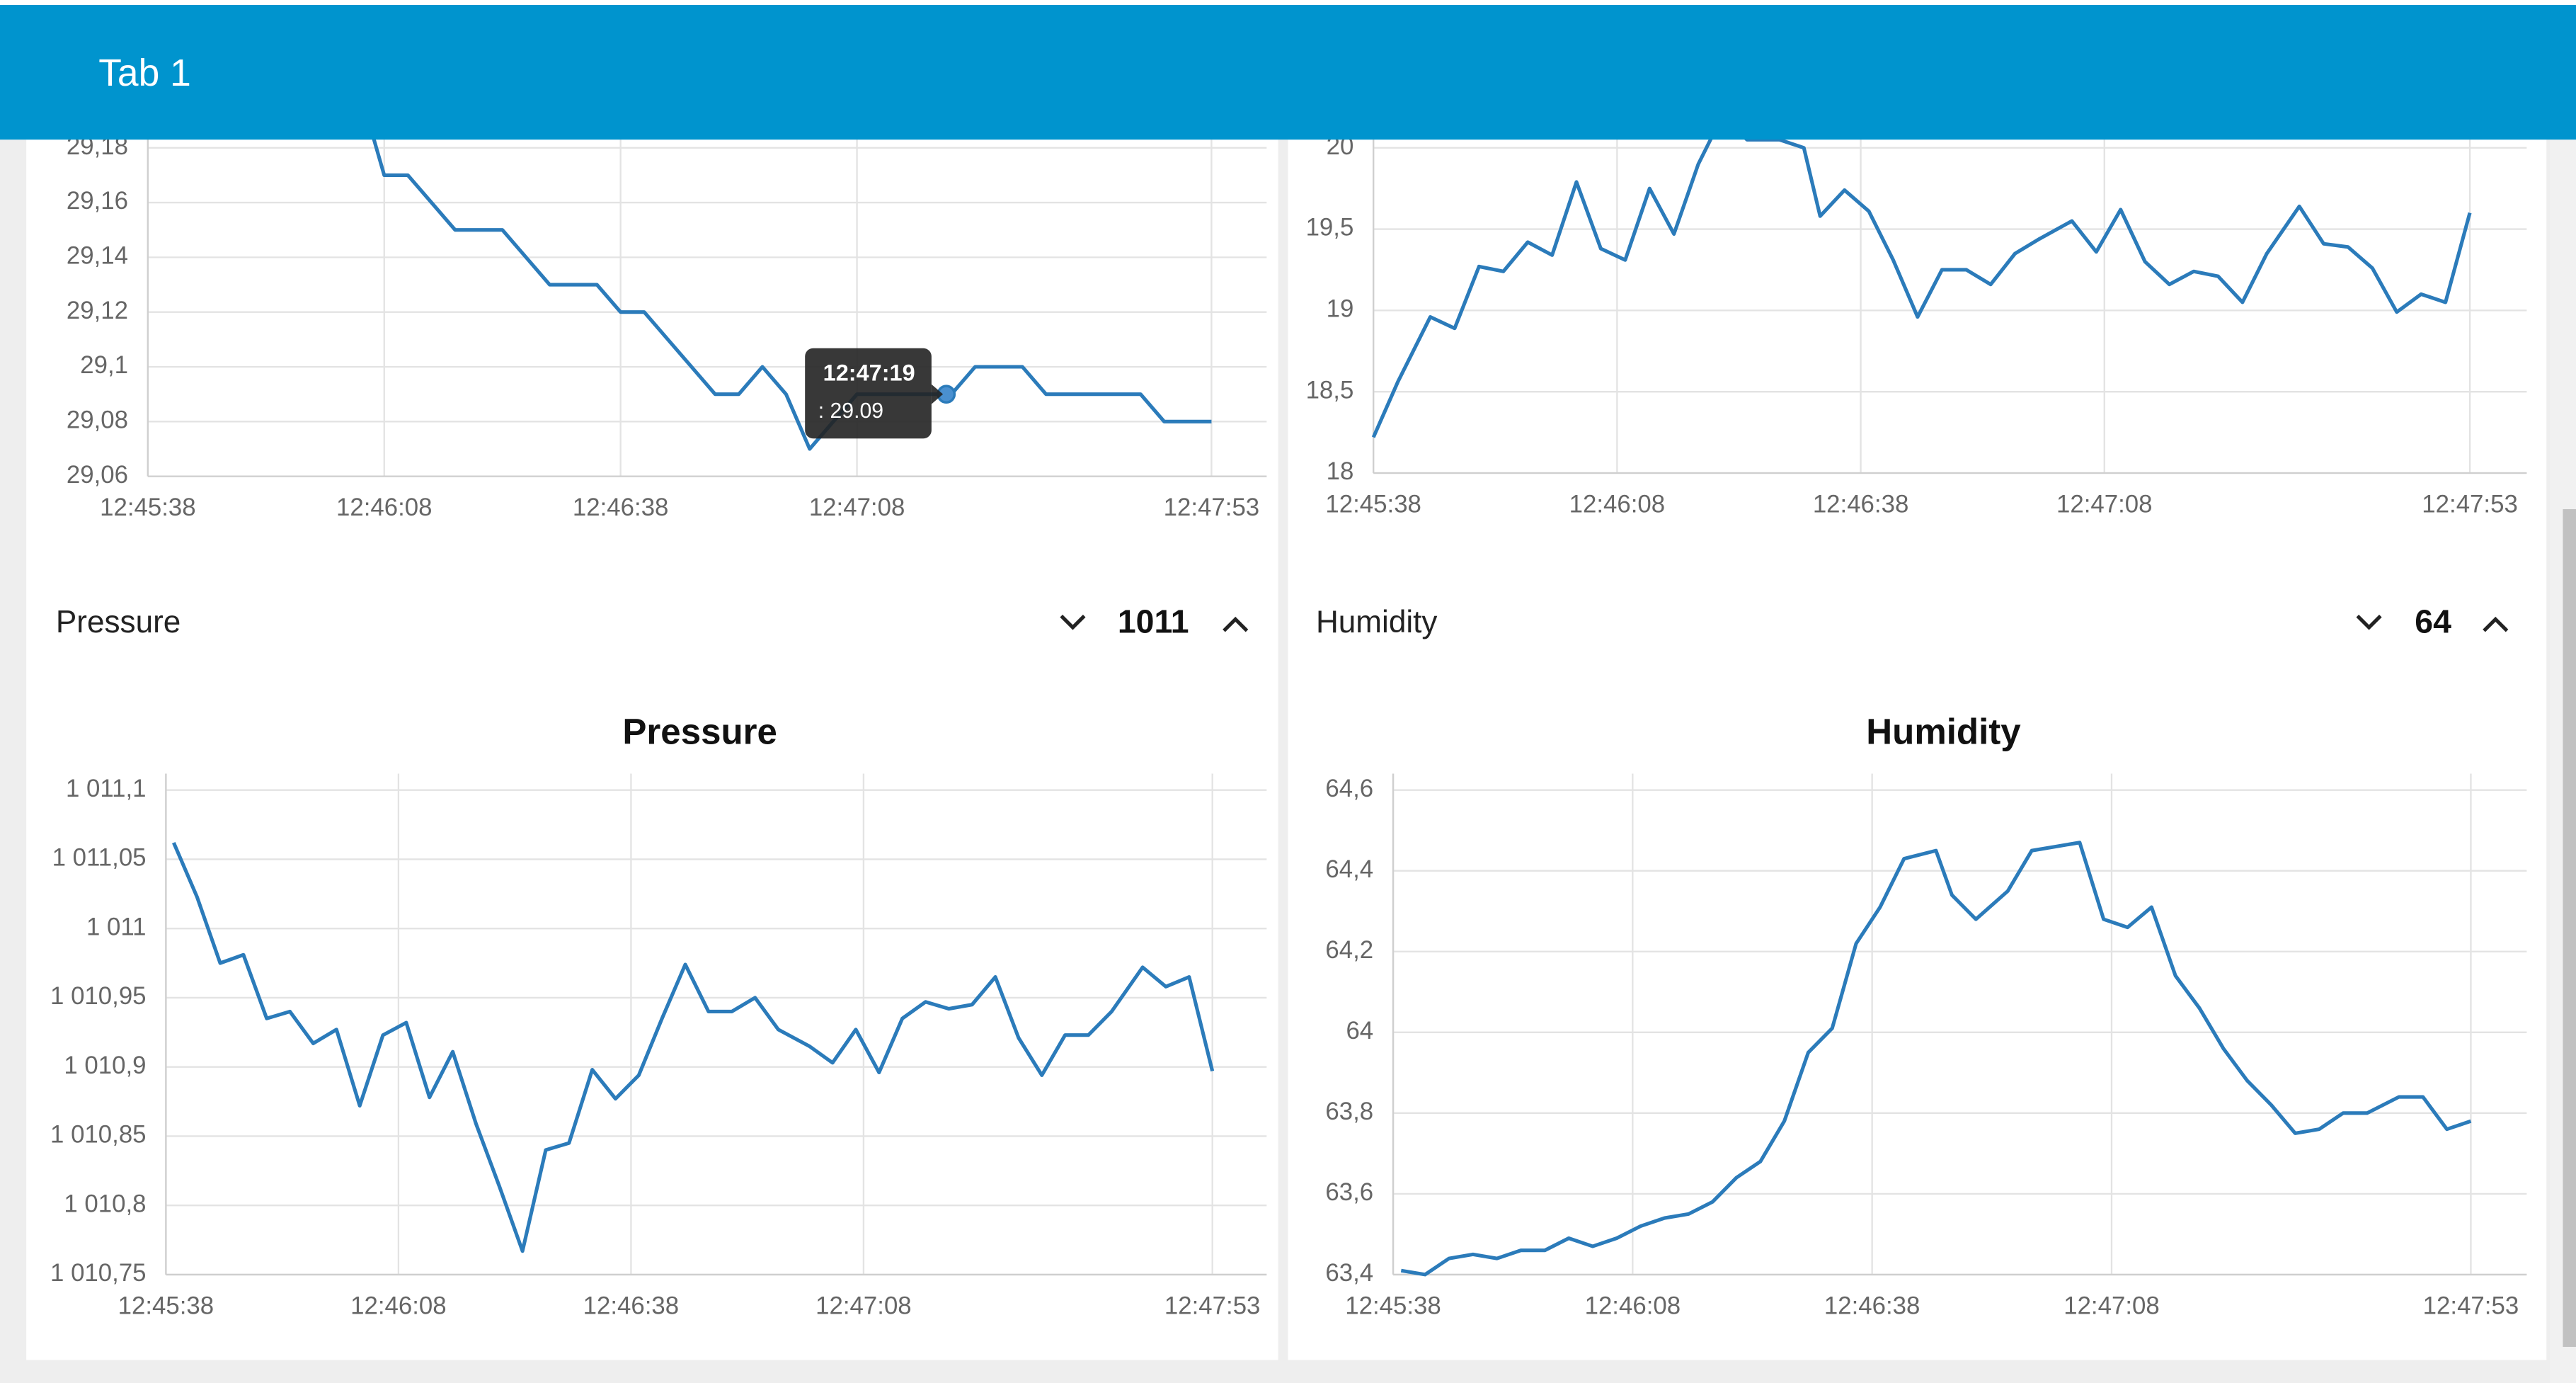 The width and height of the screenshot is (2576, 1383). Describe the element at coordinates (98, 1273) in the screenshot. I see `y-tick-label: 1 010,75` at that location.